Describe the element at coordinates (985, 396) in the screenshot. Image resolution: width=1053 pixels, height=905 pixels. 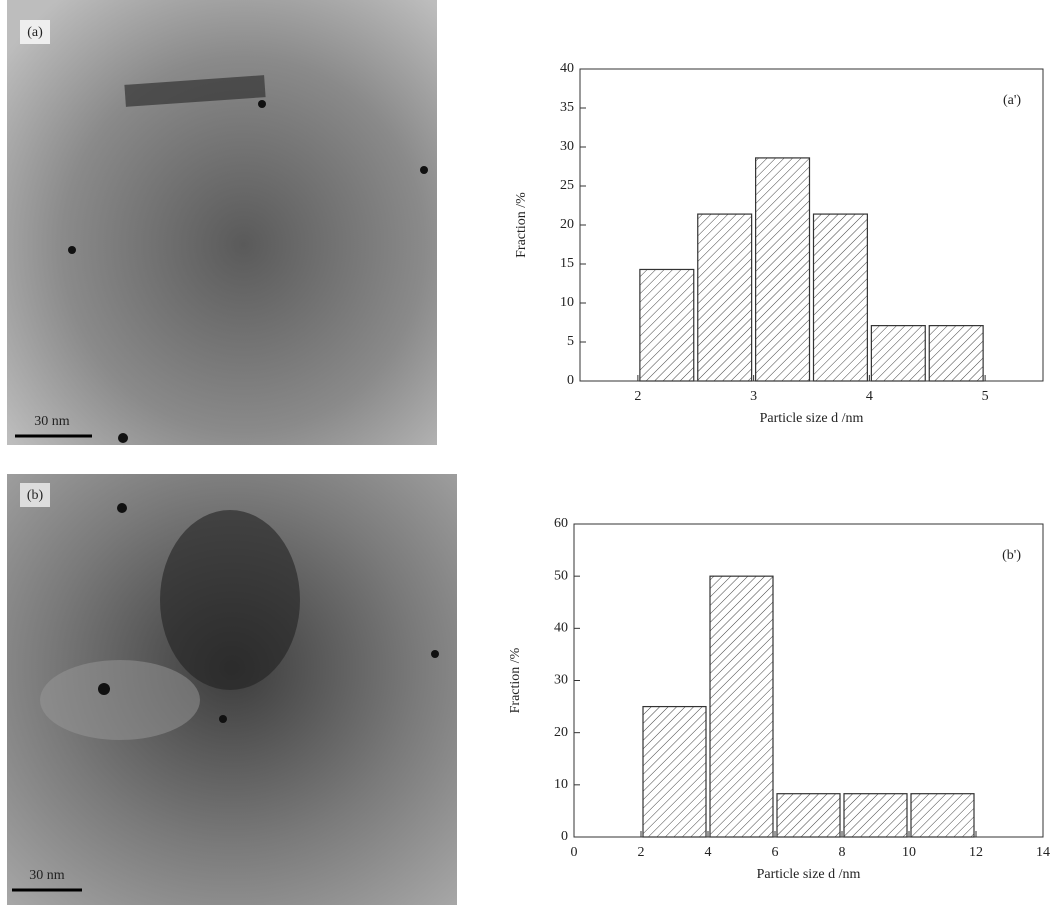
I see `x-tick-label: 5` at that location.